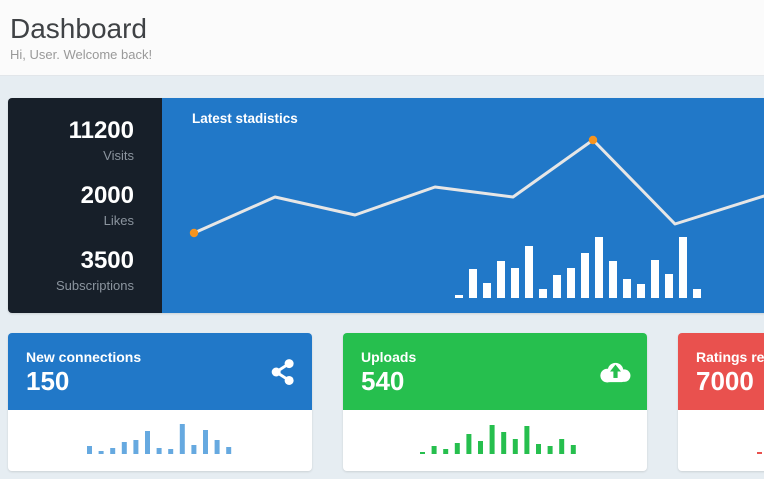  I want to click on page-subtitle: Hi, User. Welcome back!, so click(81, 55).